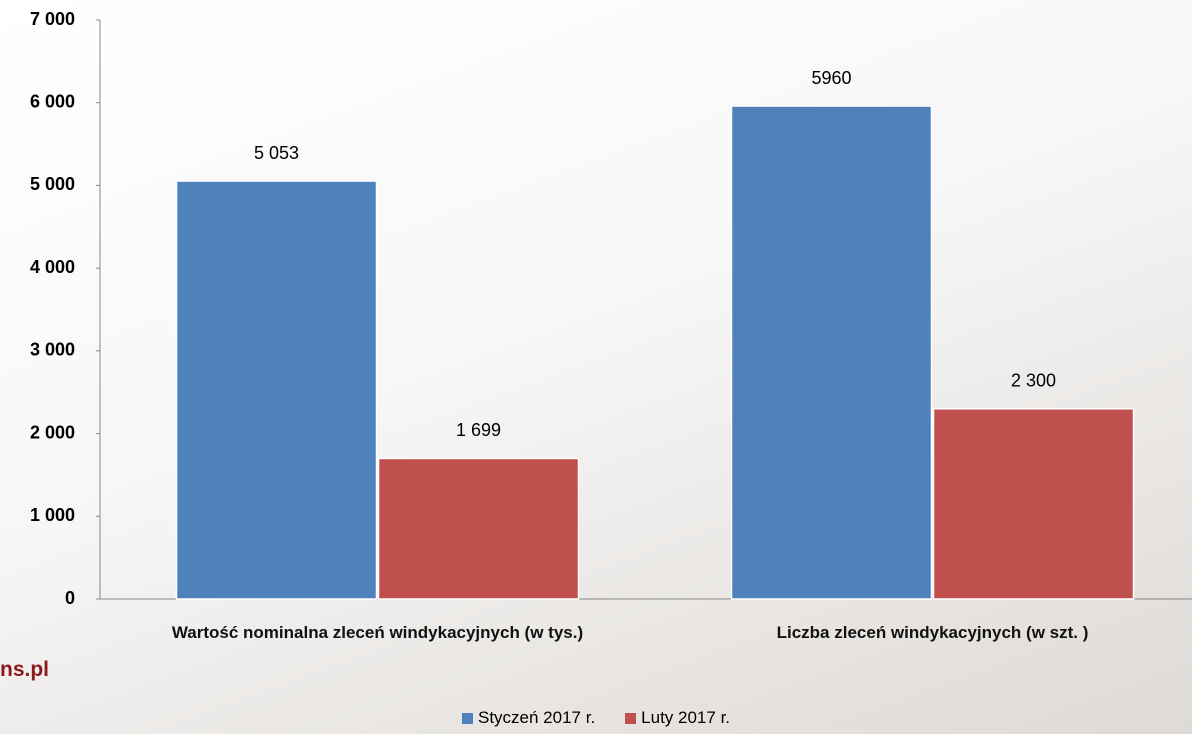 The width and height of the screenshot is (1192, 734). I want to click on legend-item: Luty 2017 r., so click(677, 718).